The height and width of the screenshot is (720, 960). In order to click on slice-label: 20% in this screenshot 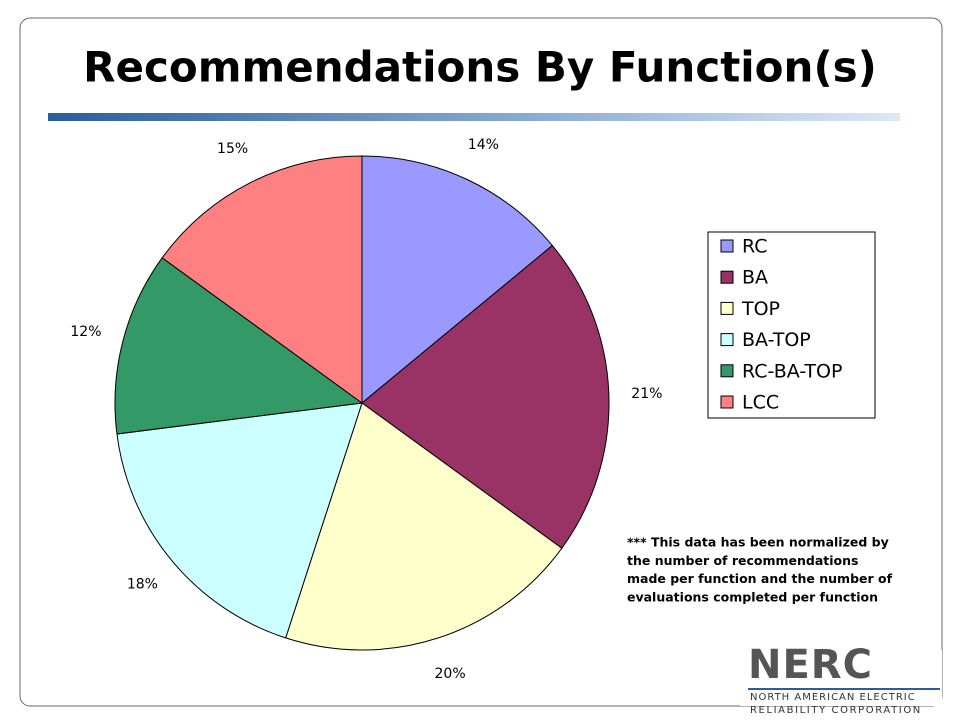, I will do `click(450, 674)`.